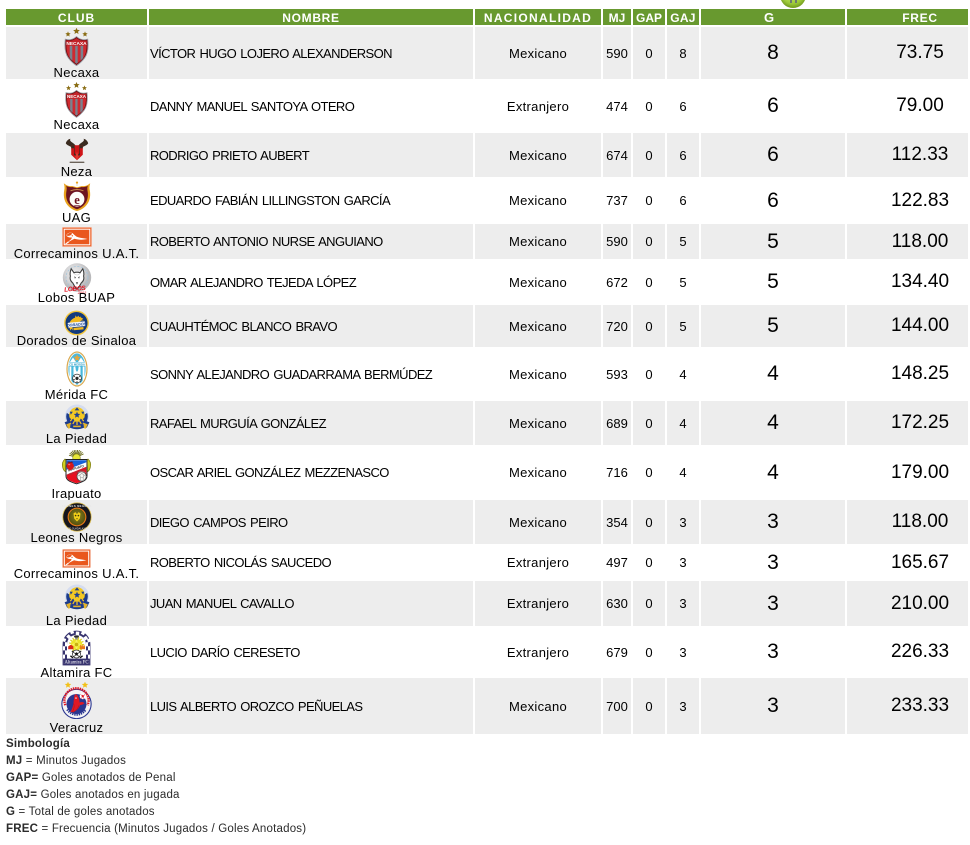 This screenshot has width=970, height=845. I want to click on svg-text: LOBOS, so click(74, 288).